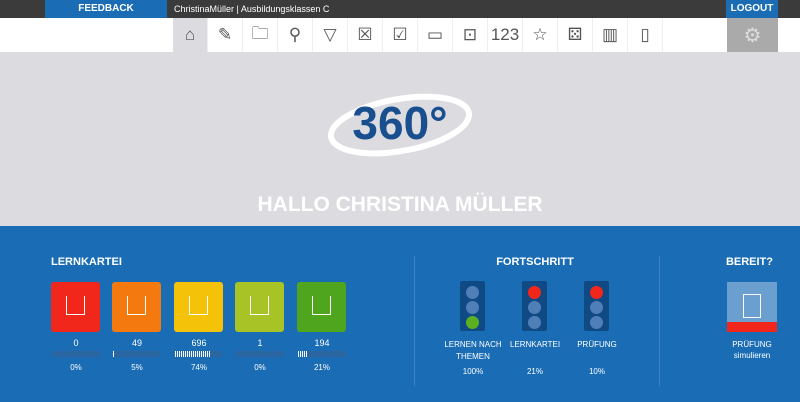 Image resolution: width=800 pixels, height=402 pixels. What do you see at coordinates (86, 262) in the screenshot?
I see `lernkartei-title: LERNKARTEI` at bounding box center [86, 262].